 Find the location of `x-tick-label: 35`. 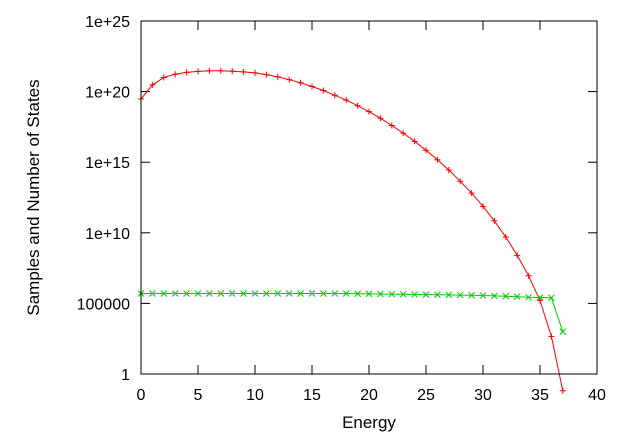

x-tick-label: 35 is located at coordinates (540, 395).